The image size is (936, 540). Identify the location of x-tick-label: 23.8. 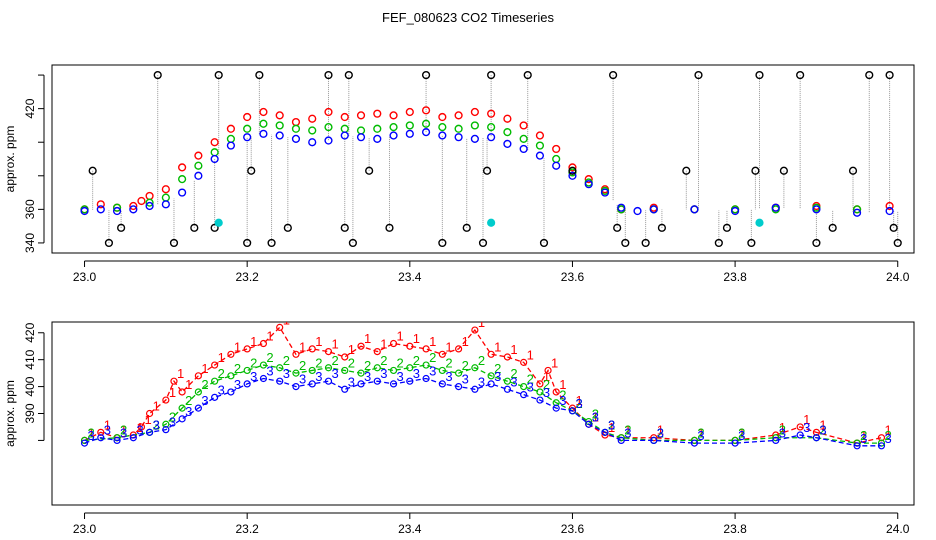
(735, 529).